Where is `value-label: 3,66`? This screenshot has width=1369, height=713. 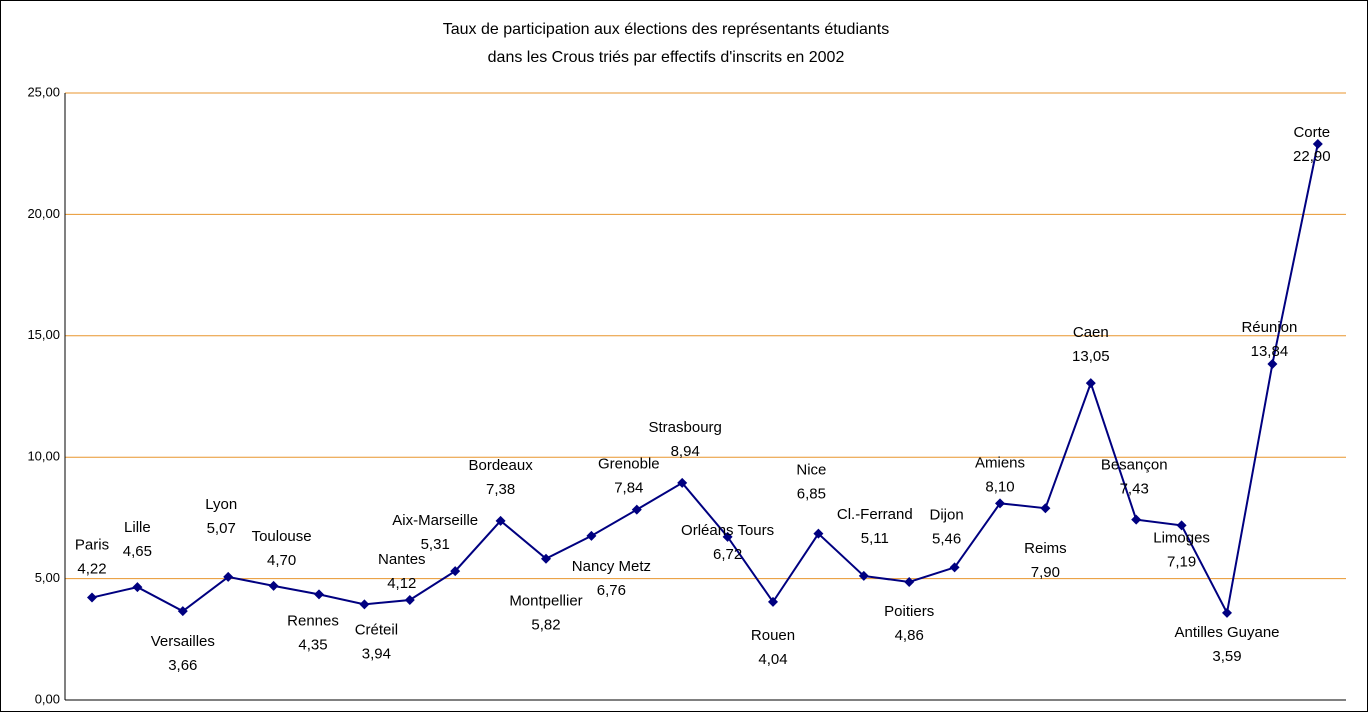
value-label: 3,66 is located at coordinates (182, 665).